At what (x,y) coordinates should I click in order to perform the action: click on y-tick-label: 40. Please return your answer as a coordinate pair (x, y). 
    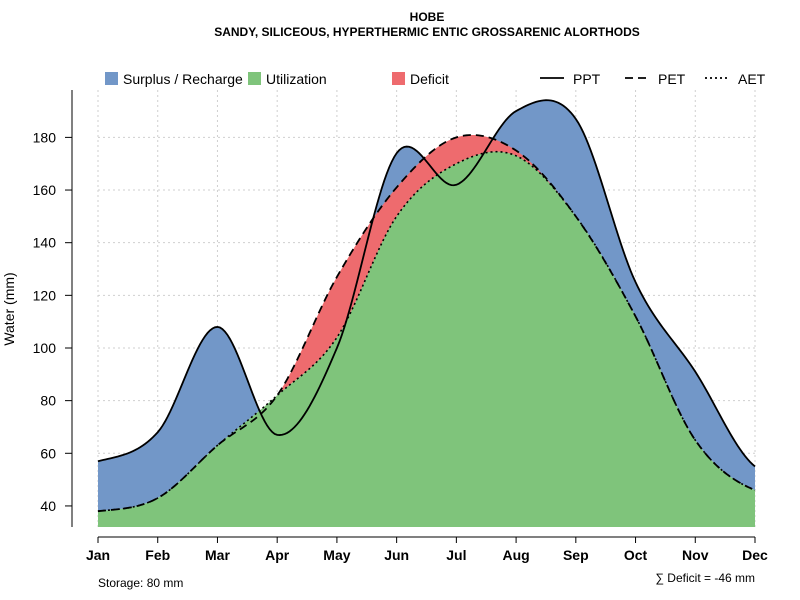
    Looking at the image, I should click on (48, 506).